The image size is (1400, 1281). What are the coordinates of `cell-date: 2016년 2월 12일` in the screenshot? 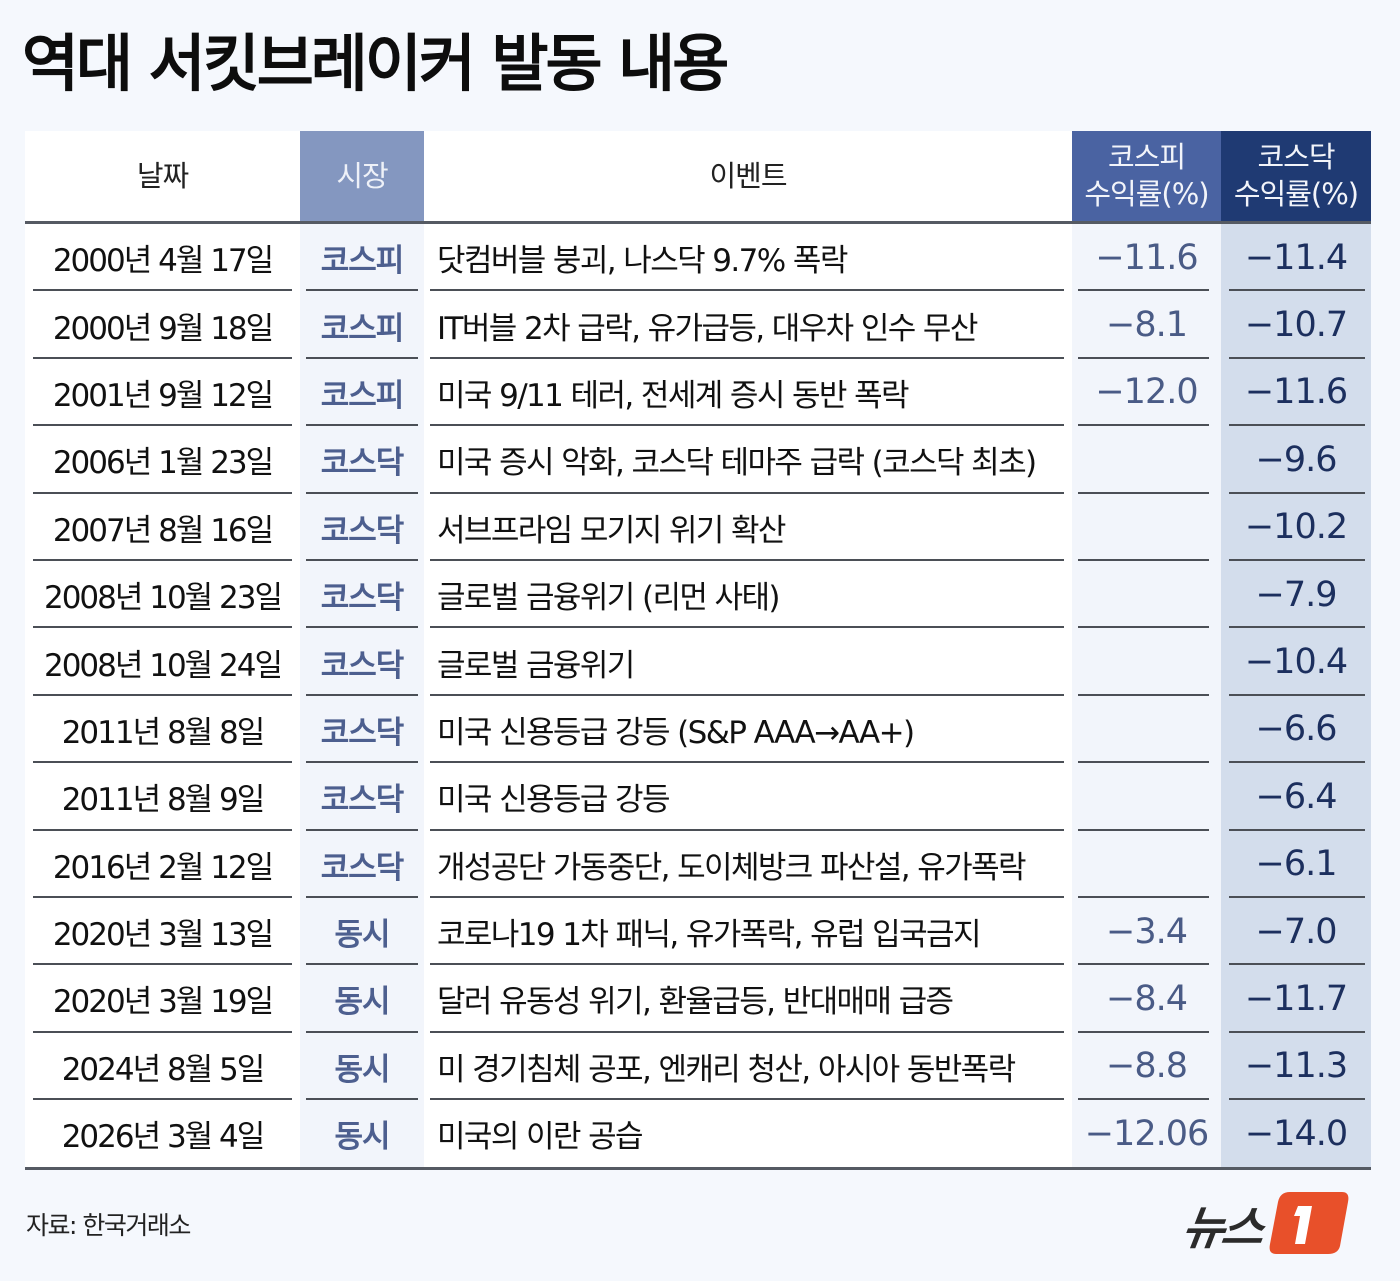 It's located at (162, 864).